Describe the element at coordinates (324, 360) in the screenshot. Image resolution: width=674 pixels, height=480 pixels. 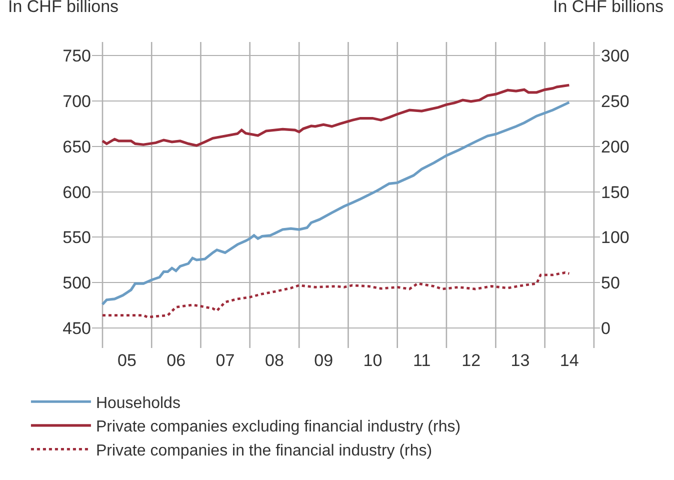
I see `x-tick-label: 09` at that location.